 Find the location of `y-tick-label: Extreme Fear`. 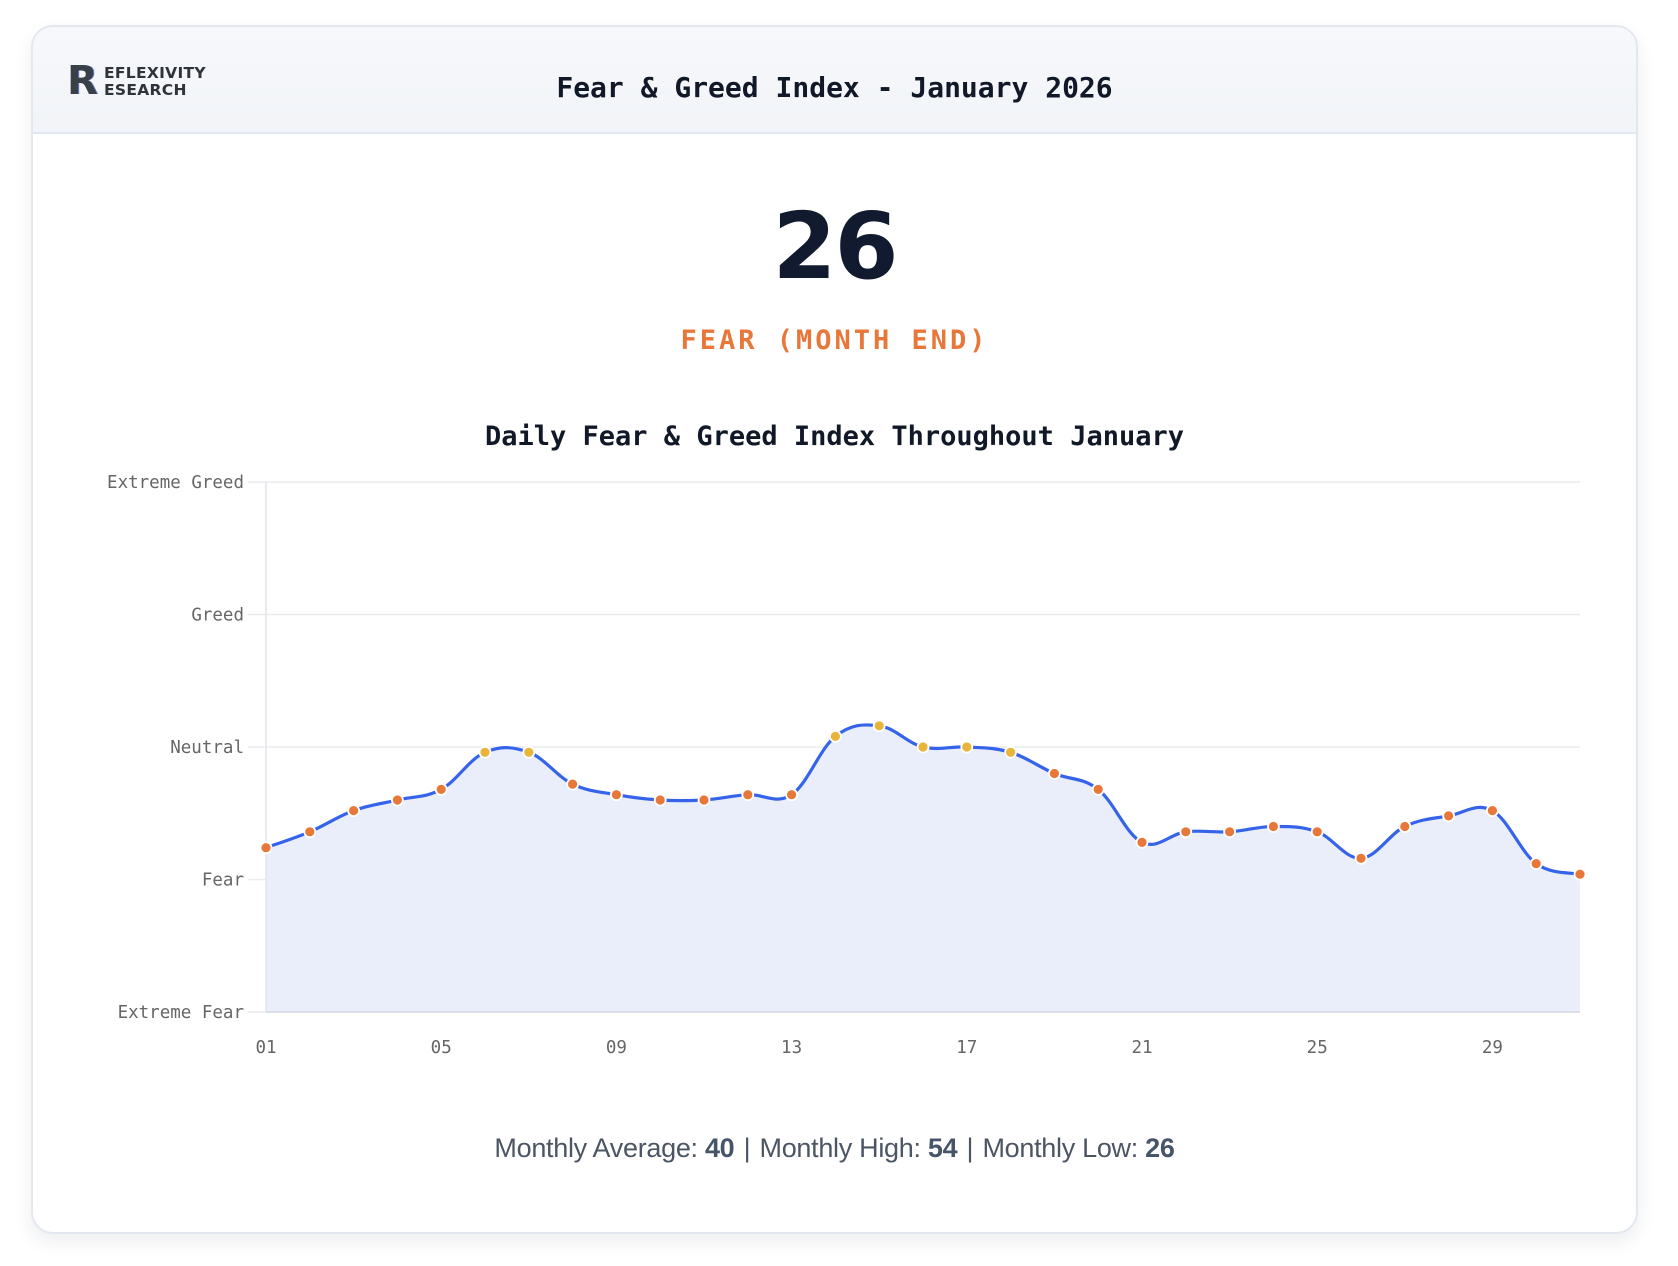

y-tick-label: Extreme Fear is located at coordinates (181, 1013).